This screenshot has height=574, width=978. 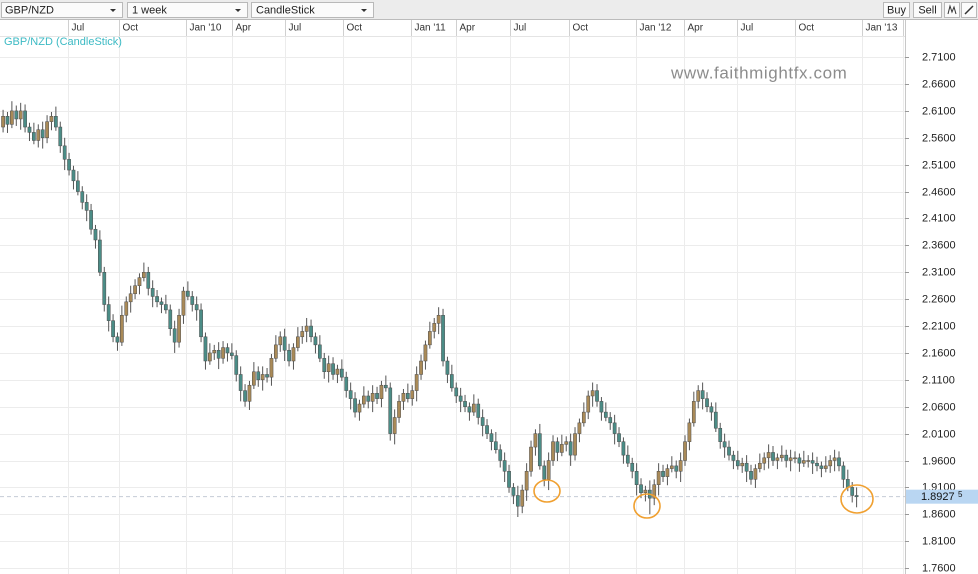 I want to click on last-price-digit: 5, so click(x=960, y=494).